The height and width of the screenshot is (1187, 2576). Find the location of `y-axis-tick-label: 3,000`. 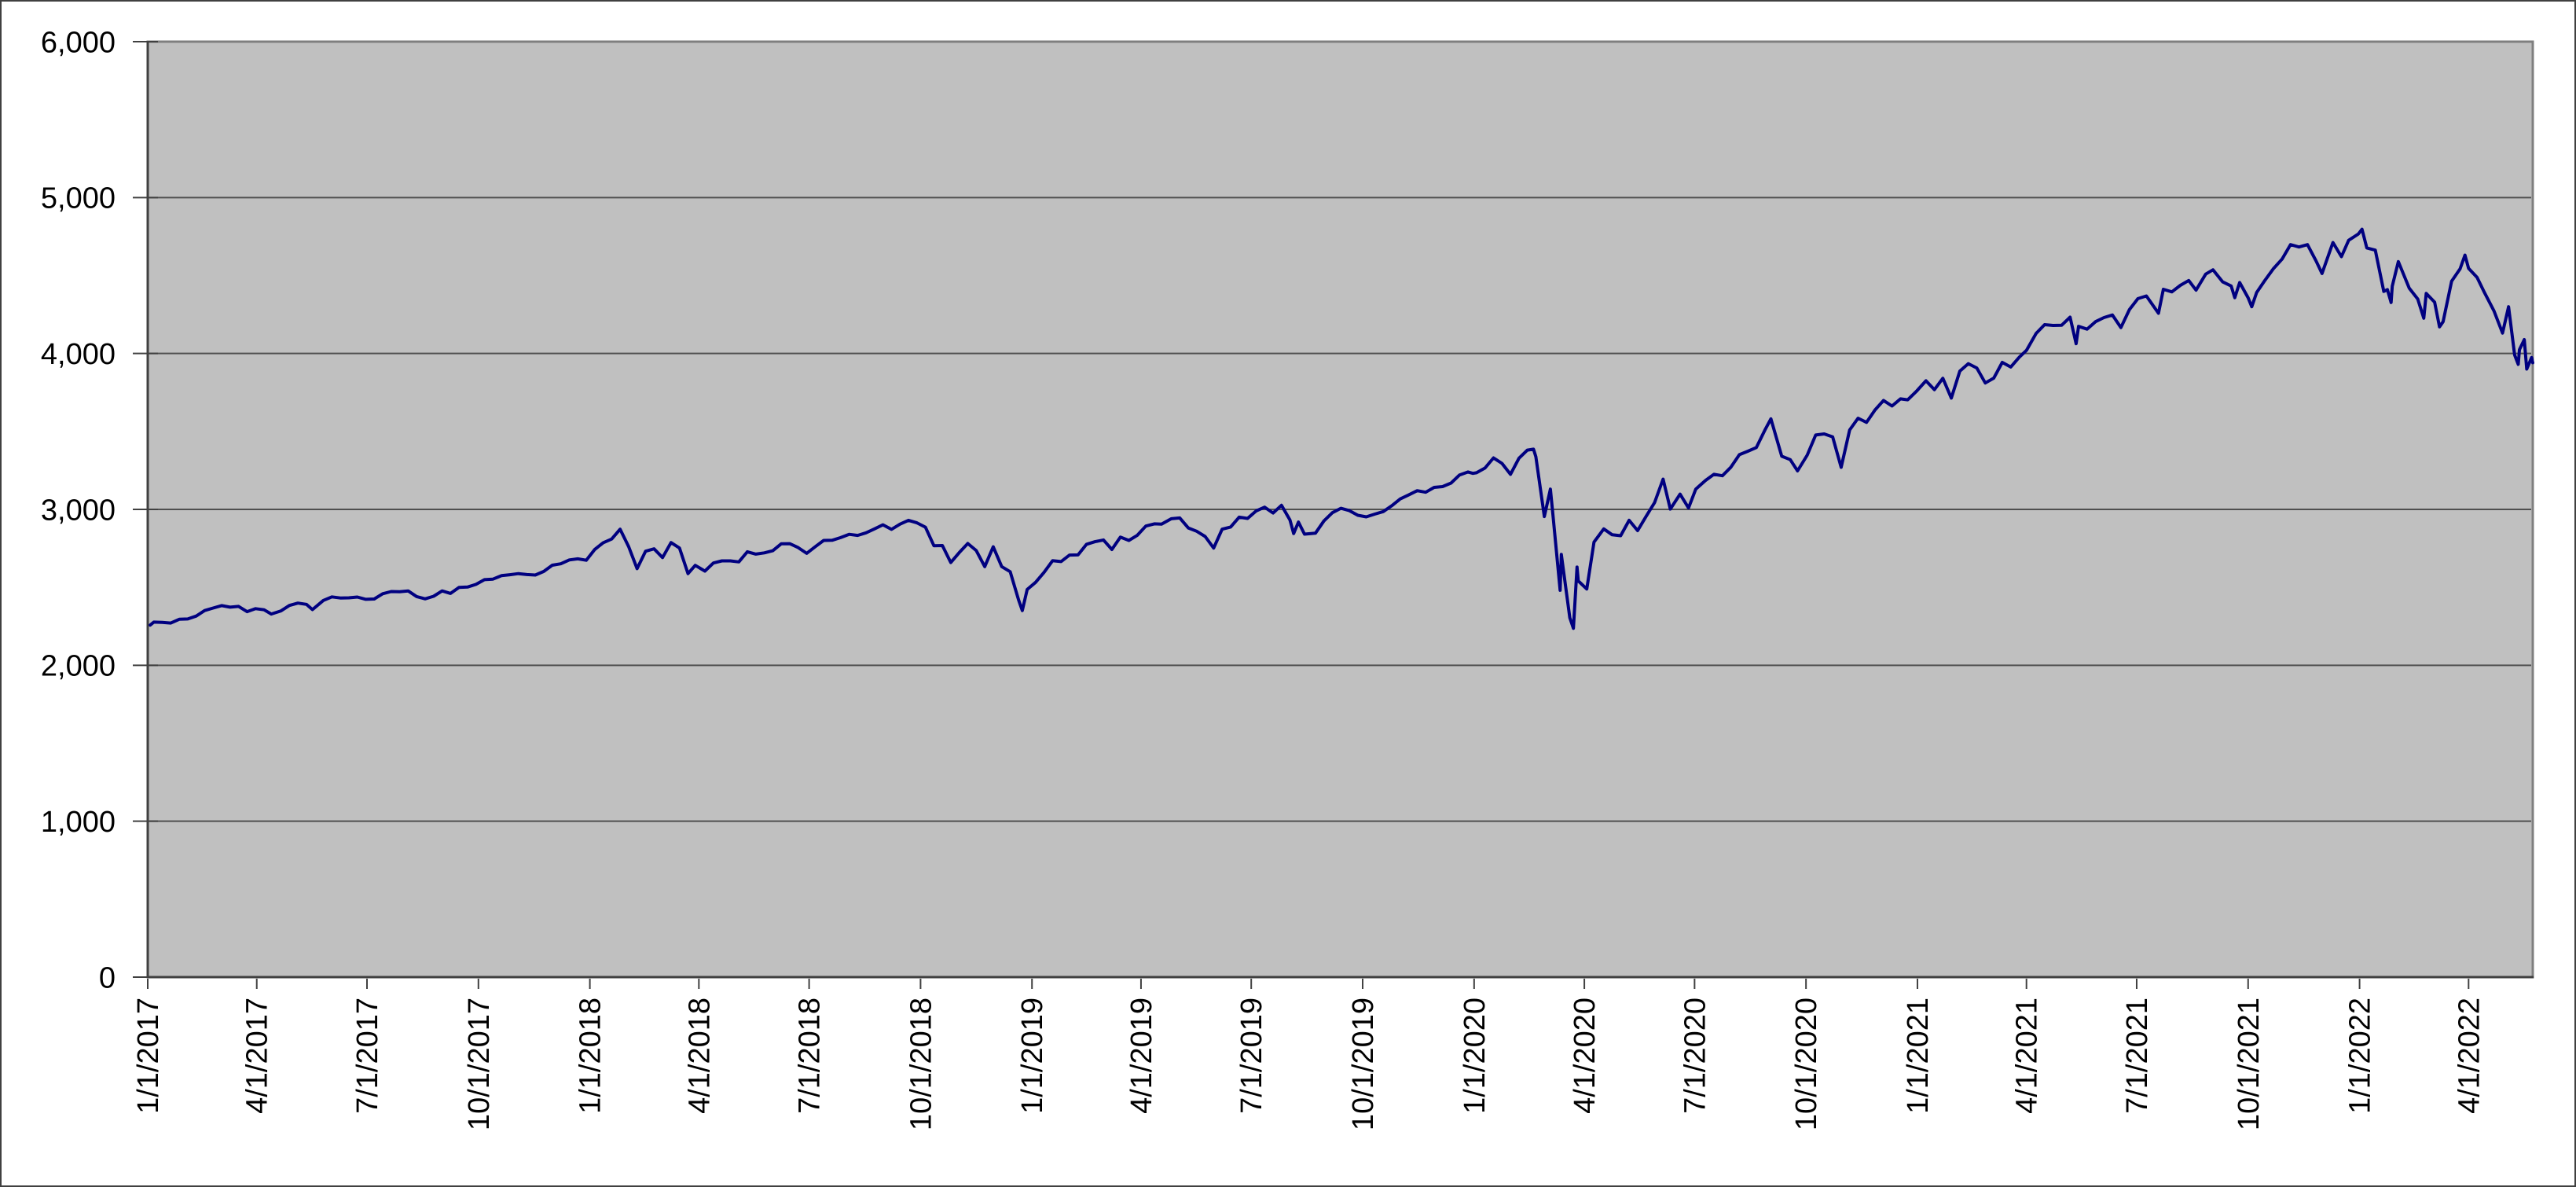

y-axis-tick-label: 3,000 is located at coordinates (78, 510).